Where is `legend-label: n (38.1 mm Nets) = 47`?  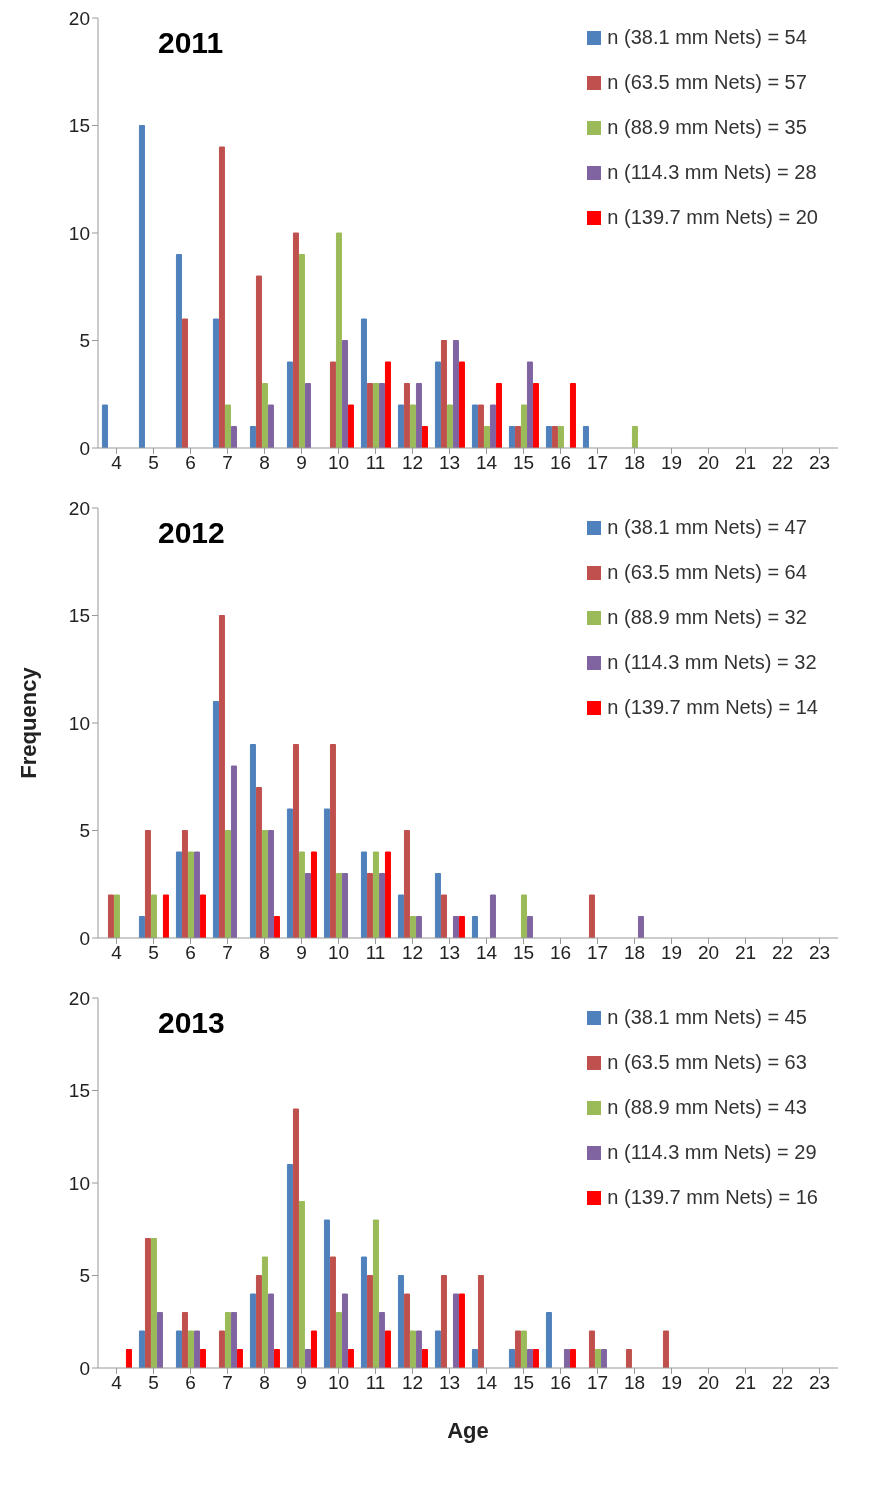 legend-label: n (38.1 mm Nets) = 47 is located at coordinates (707, 527).